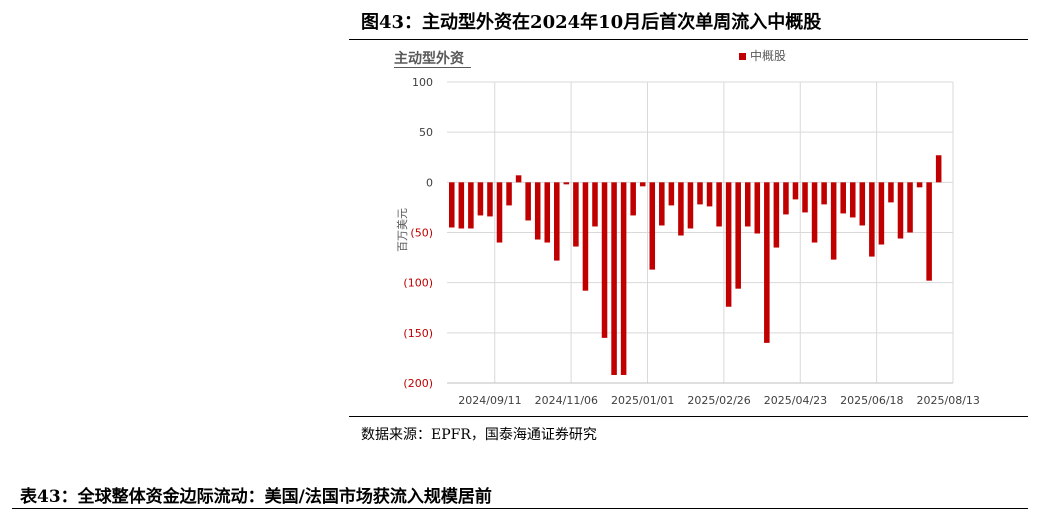  What do you see at coordinates (768, 55) in the screenshot?
I see `legend-label: 中概股` at bounding box center [768, 55].